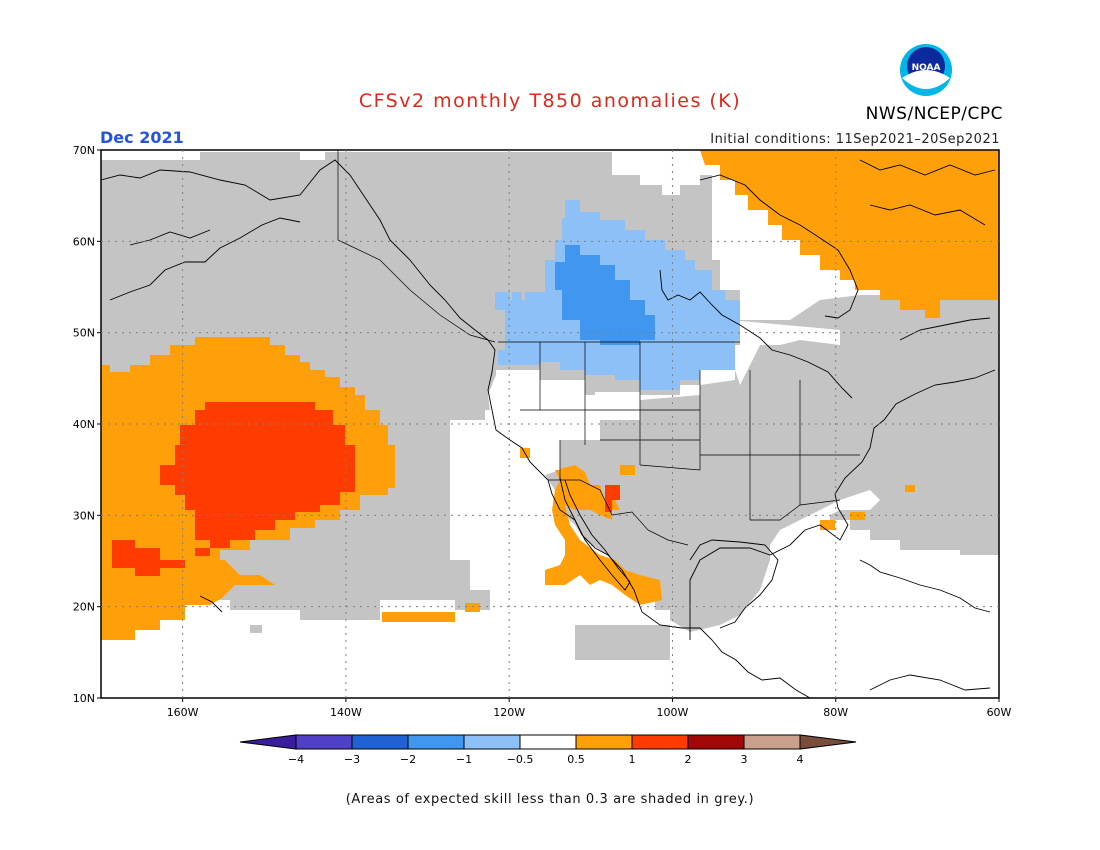 The width and height of the screenshot is (1100, 850). Describe the element at coordinates (800, 759) in the screenshot. I see `colorbar-tick-label: 4` at that location.